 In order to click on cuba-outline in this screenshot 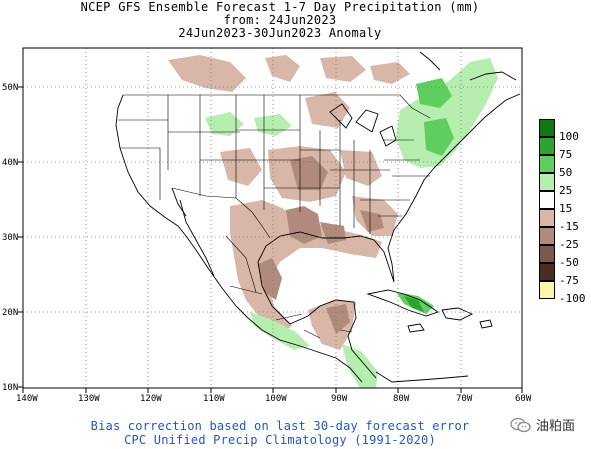, I will do `click(403, 303)`.